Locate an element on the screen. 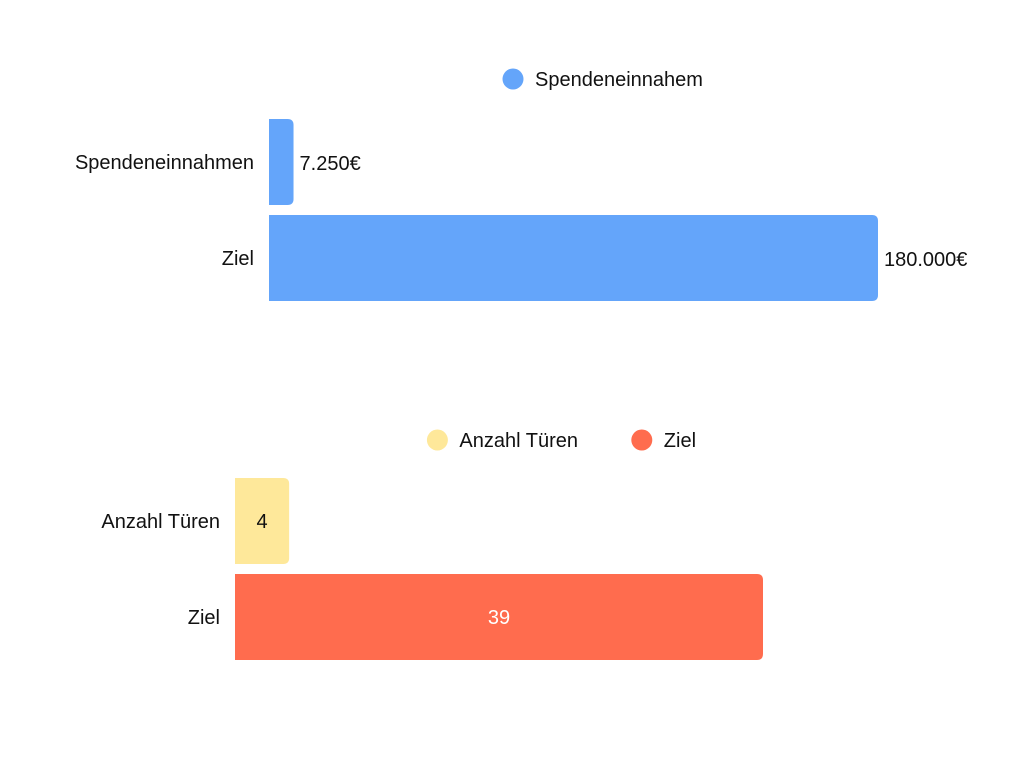  category-label: Spendeneinnahmen is located at coordinates (164, 163).